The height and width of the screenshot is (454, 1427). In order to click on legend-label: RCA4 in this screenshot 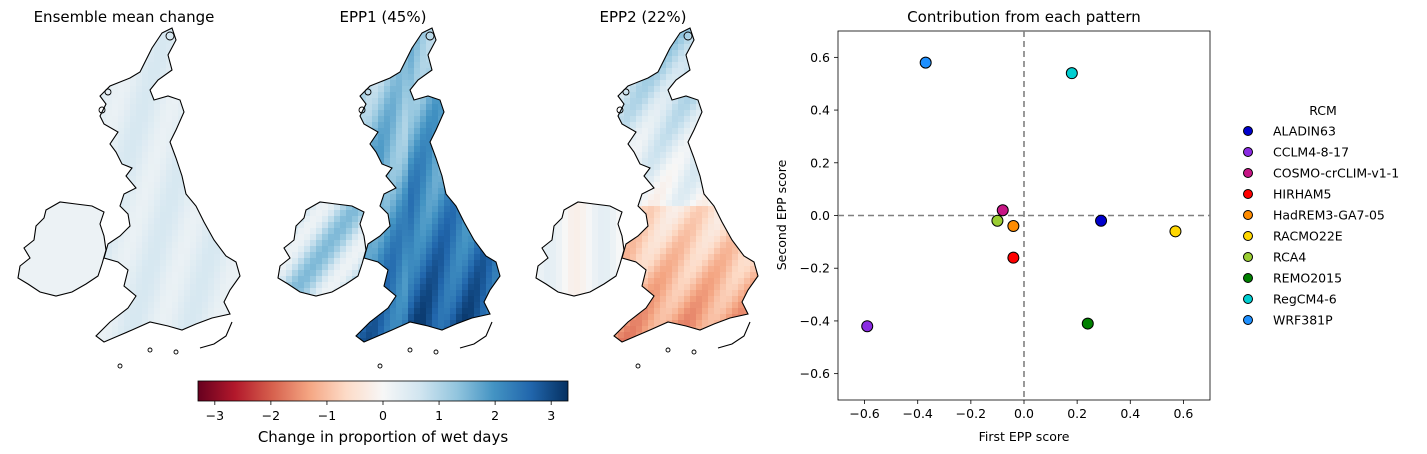, I will do `click(1289, 257)`.